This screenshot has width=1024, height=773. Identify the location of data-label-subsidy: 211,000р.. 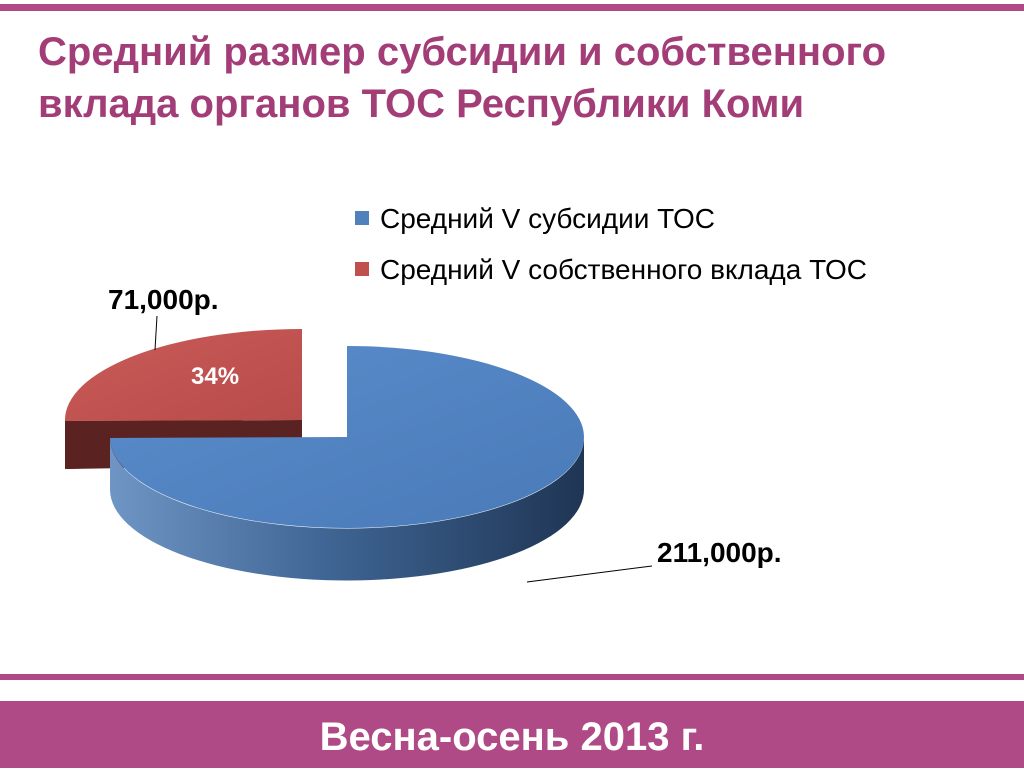
(719, 552).